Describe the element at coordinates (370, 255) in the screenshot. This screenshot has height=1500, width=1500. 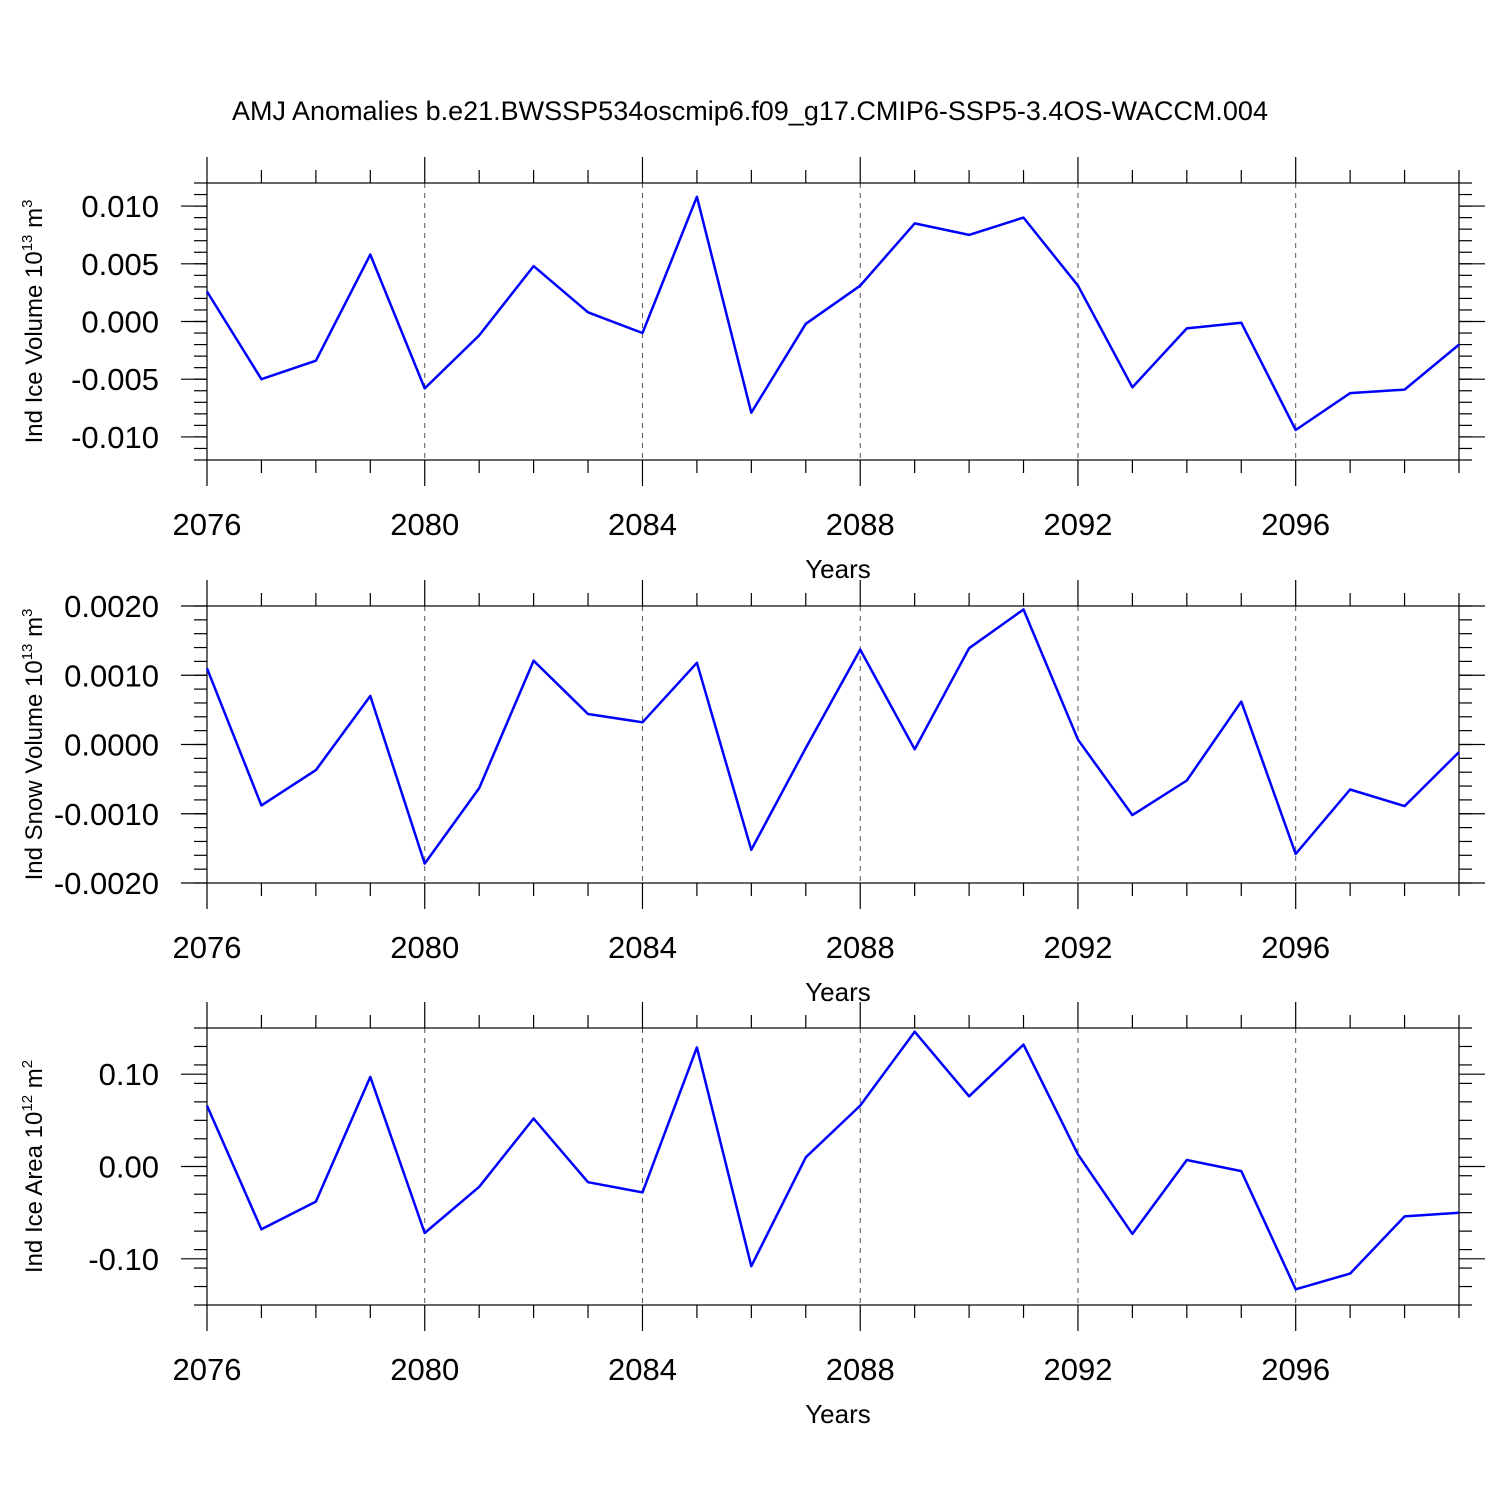
I see `panel-1-data-point-2079` at that location.